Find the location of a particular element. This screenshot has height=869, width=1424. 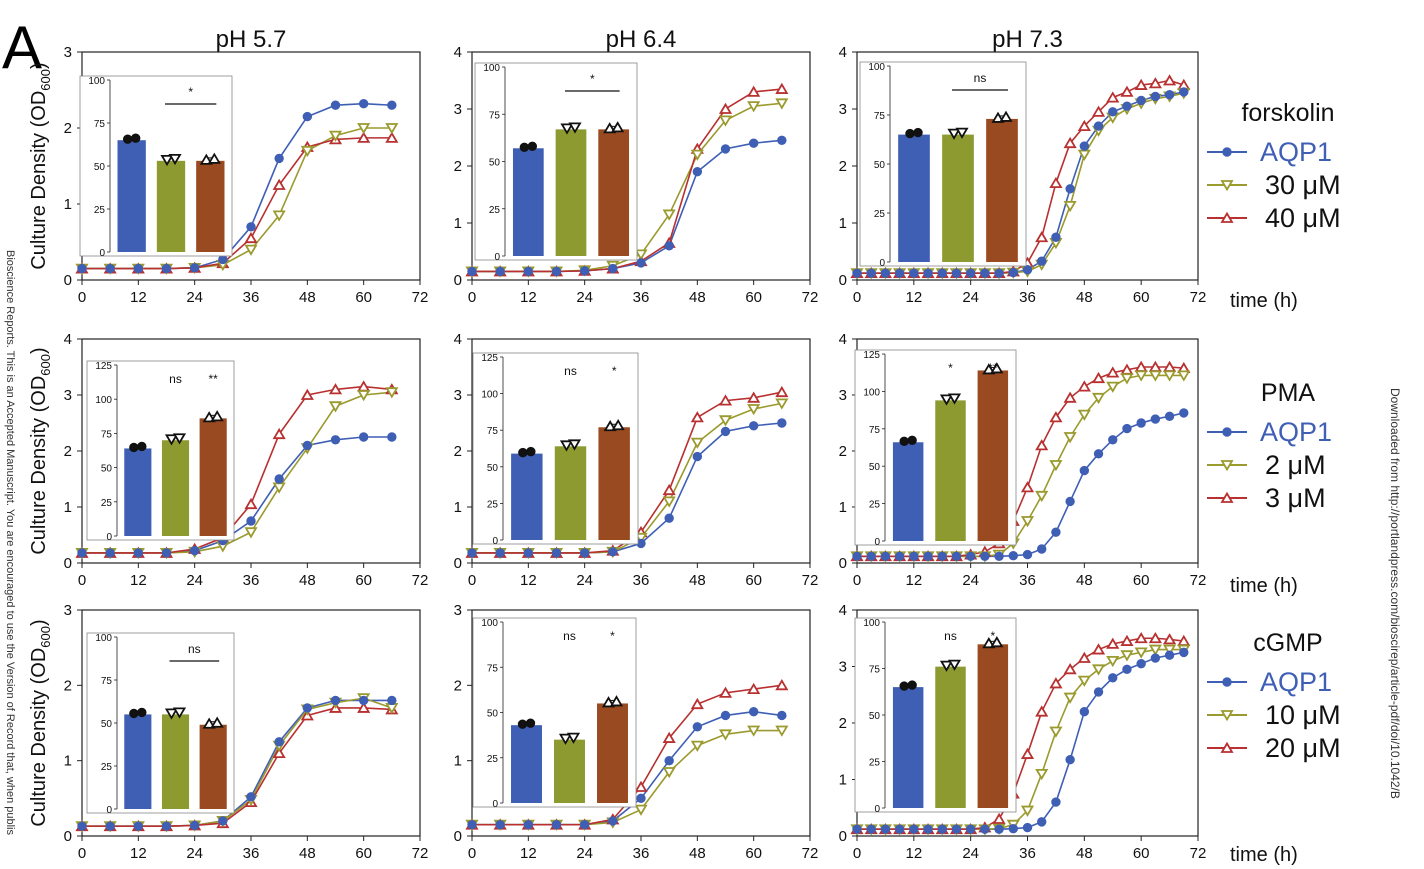

x-tick-label: 60 is located at coordinates (753, 580).